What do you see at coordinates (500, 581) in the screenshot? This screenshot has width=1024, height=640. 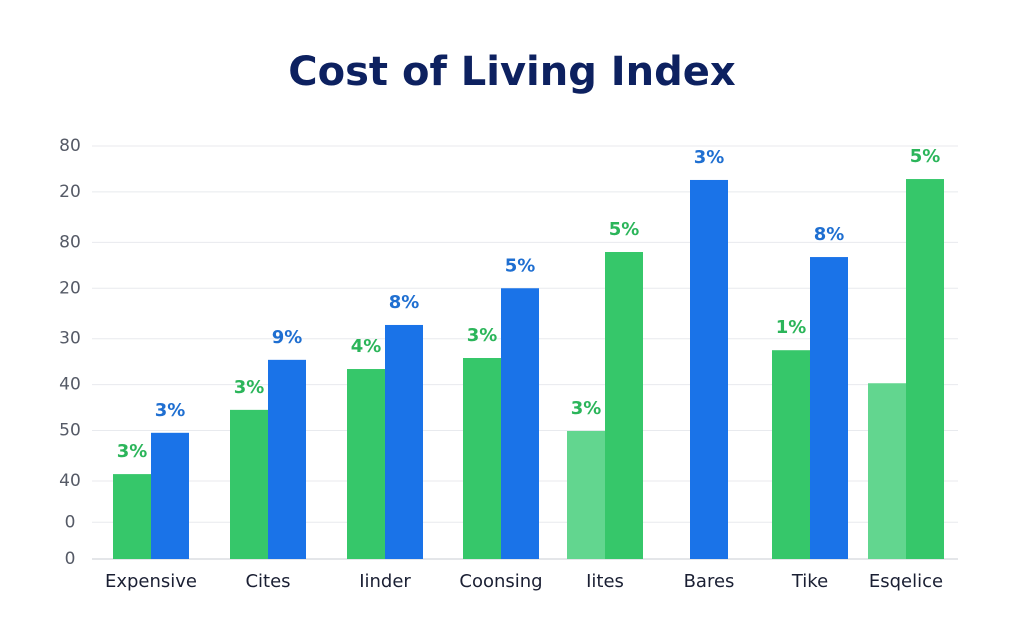 I see `x-tick-label: Coonsing` at bounding box center [500, 581].